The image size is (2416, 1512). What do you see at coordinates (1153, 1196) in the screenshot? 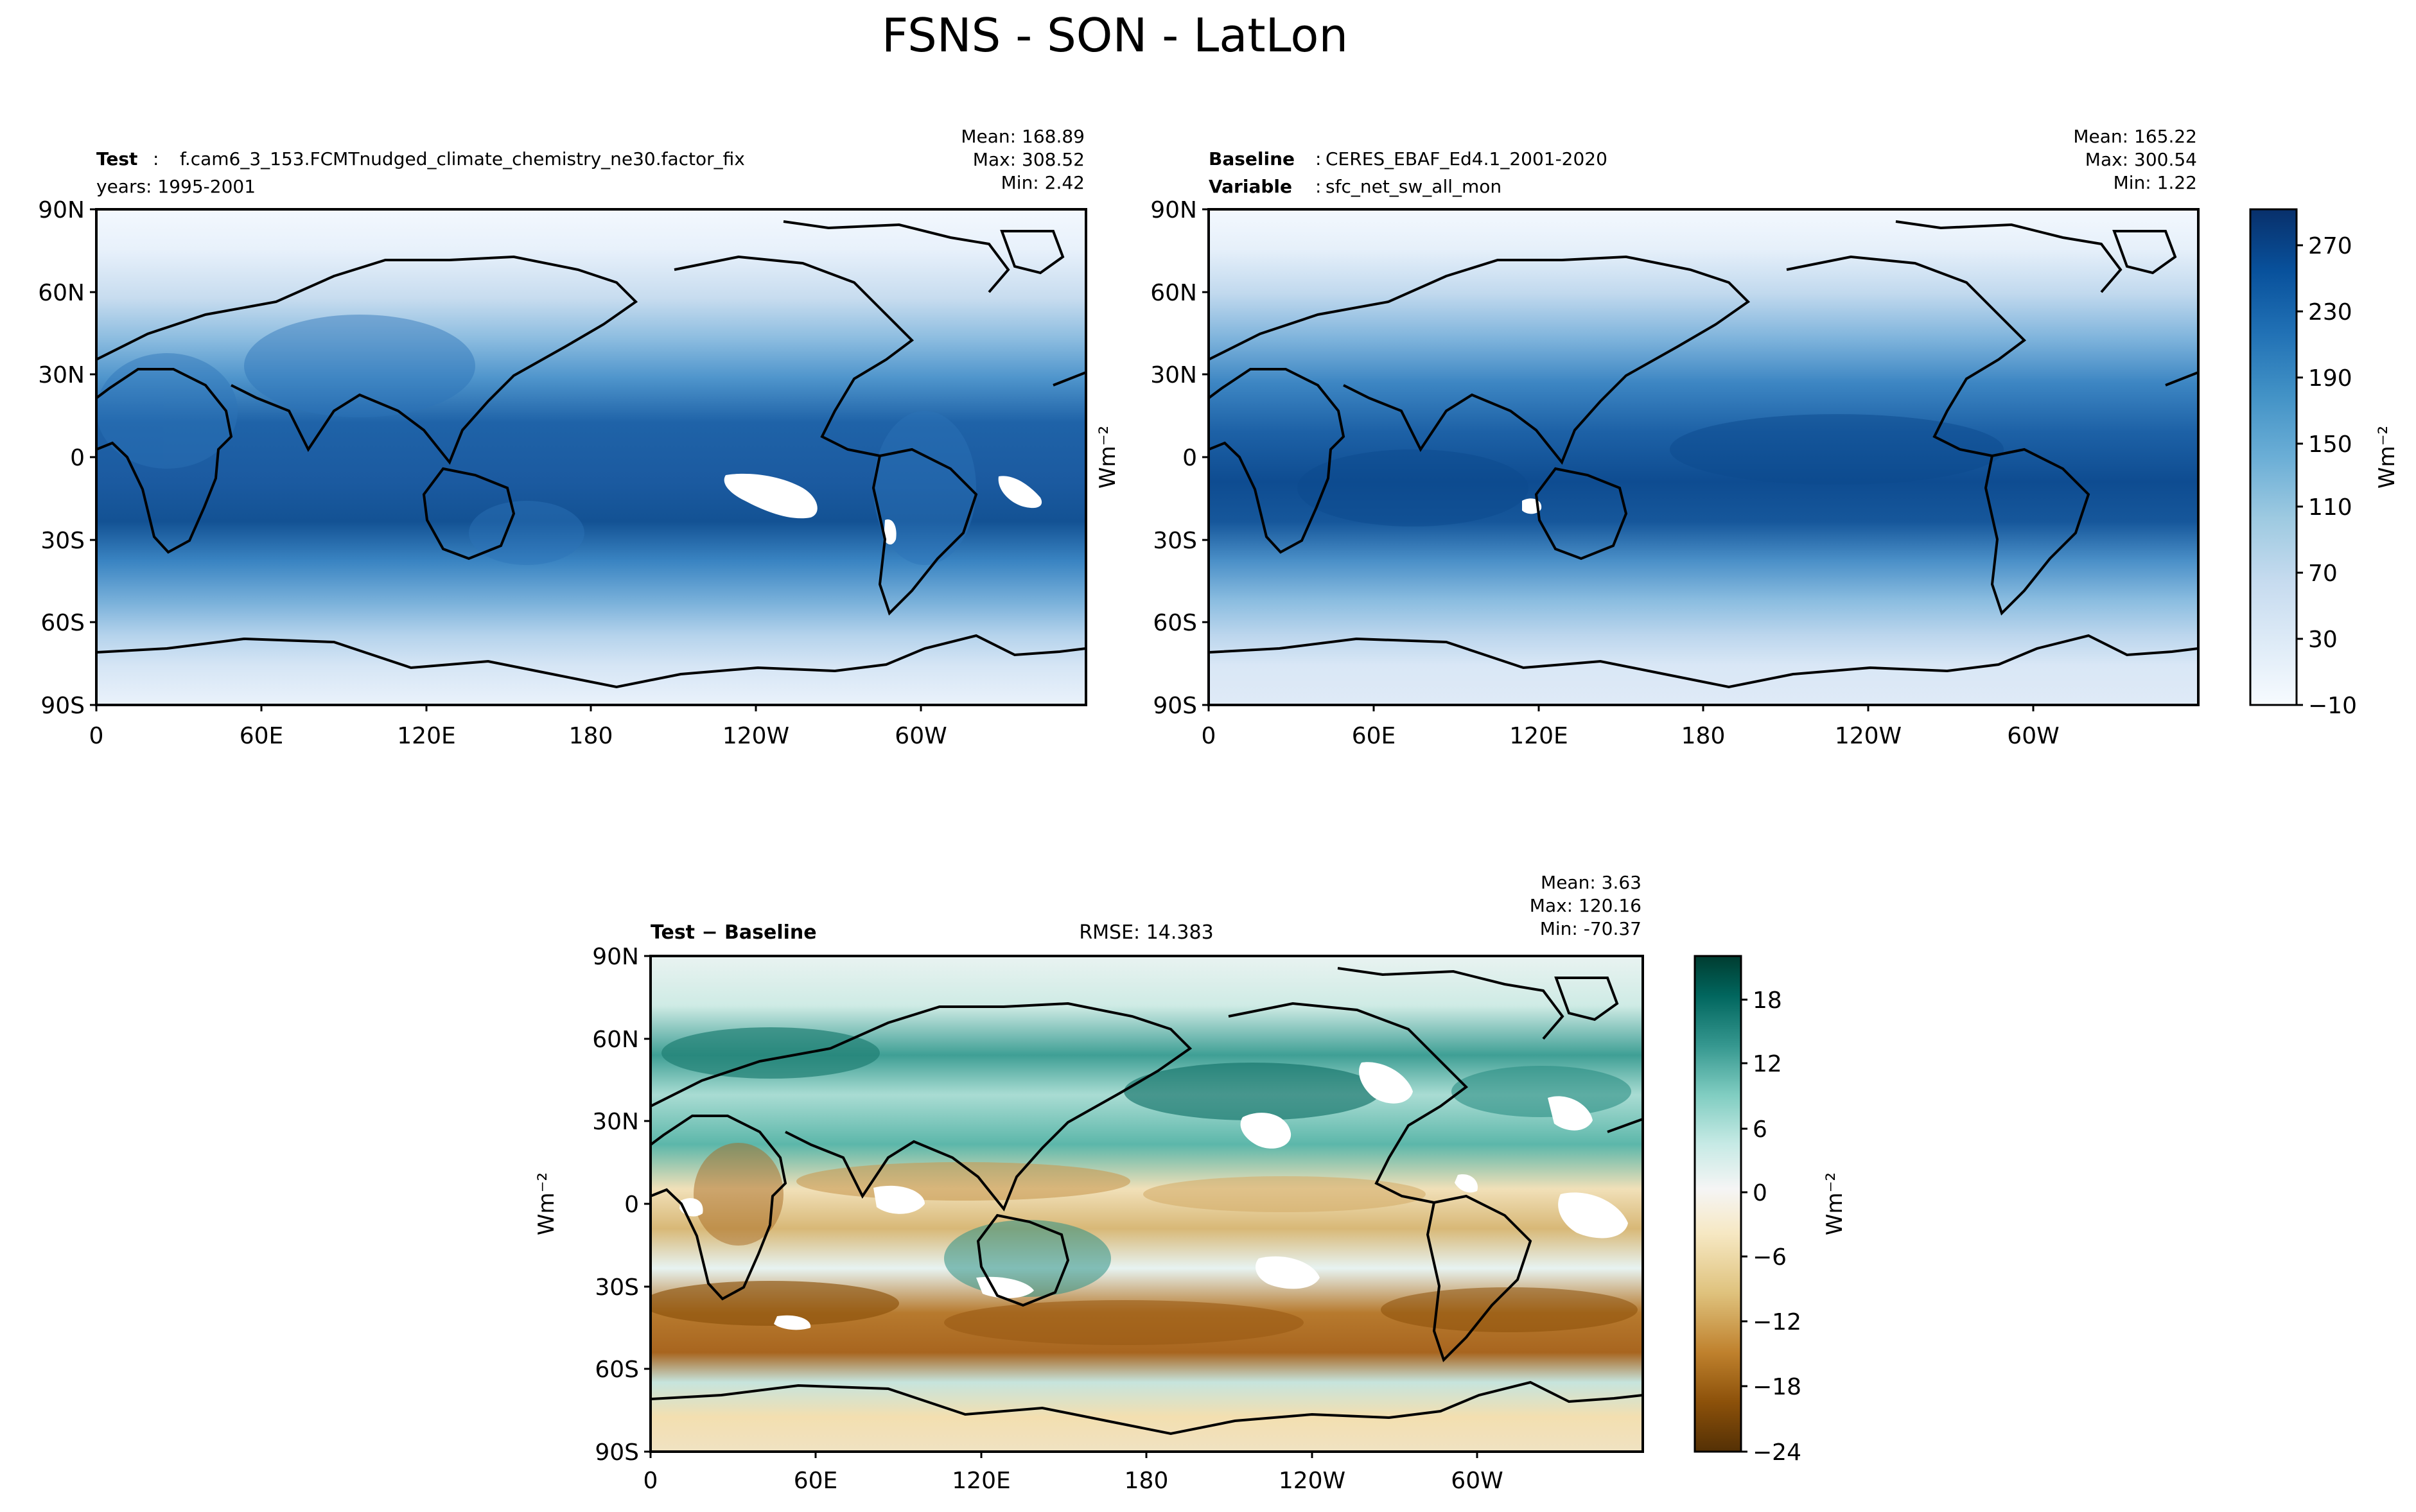
I see `difference-missing-regions` at bounding box center [1153, 1196].